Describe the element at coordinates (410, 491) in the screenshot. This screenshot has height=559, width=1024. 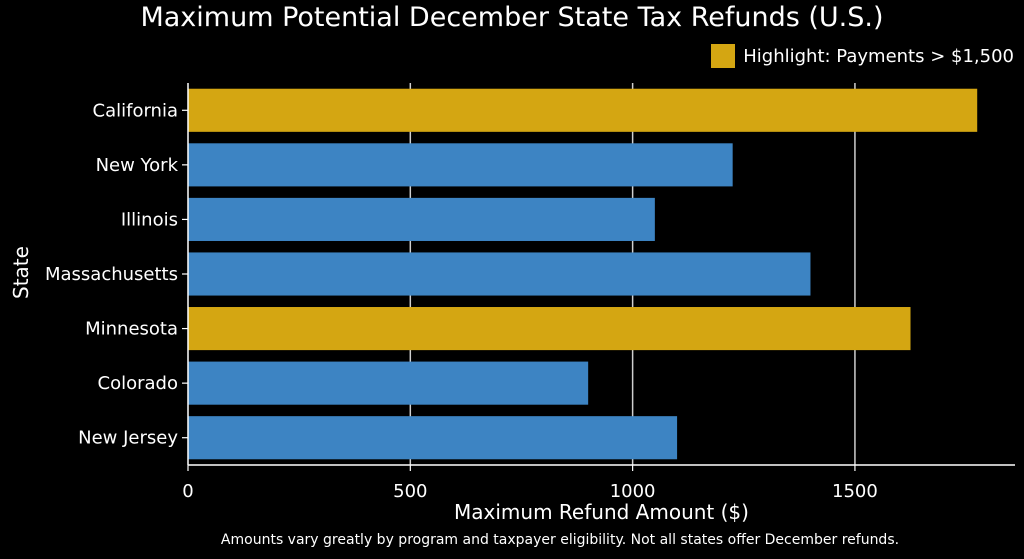
I see `x-tick-label: 500` at that location.